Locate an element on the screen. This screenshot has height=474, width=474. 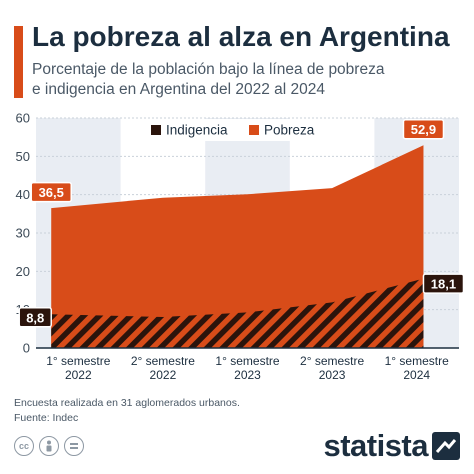
cc-icon: cc is located at coordinates (24, 446).